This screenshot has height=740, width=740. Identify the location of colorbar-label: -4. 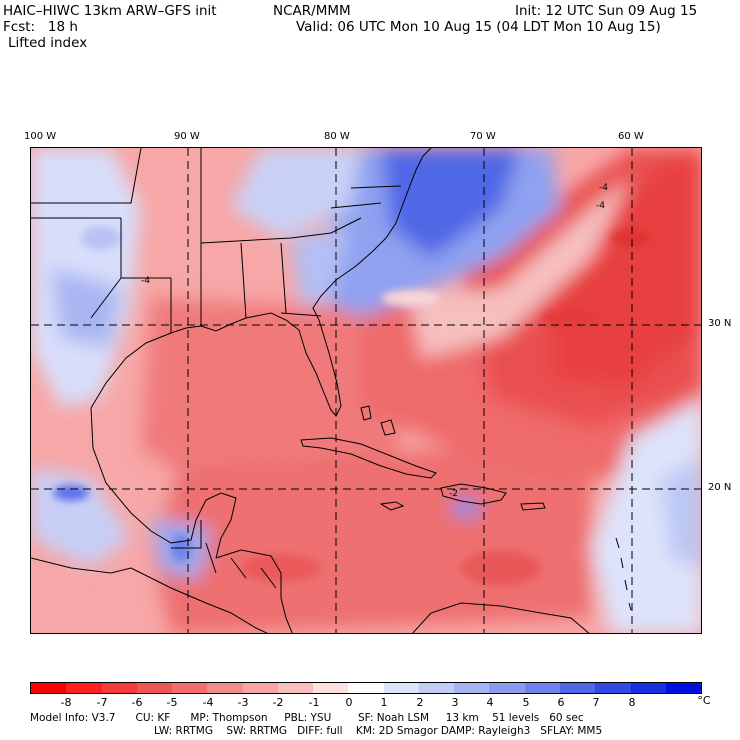
(208, 702).